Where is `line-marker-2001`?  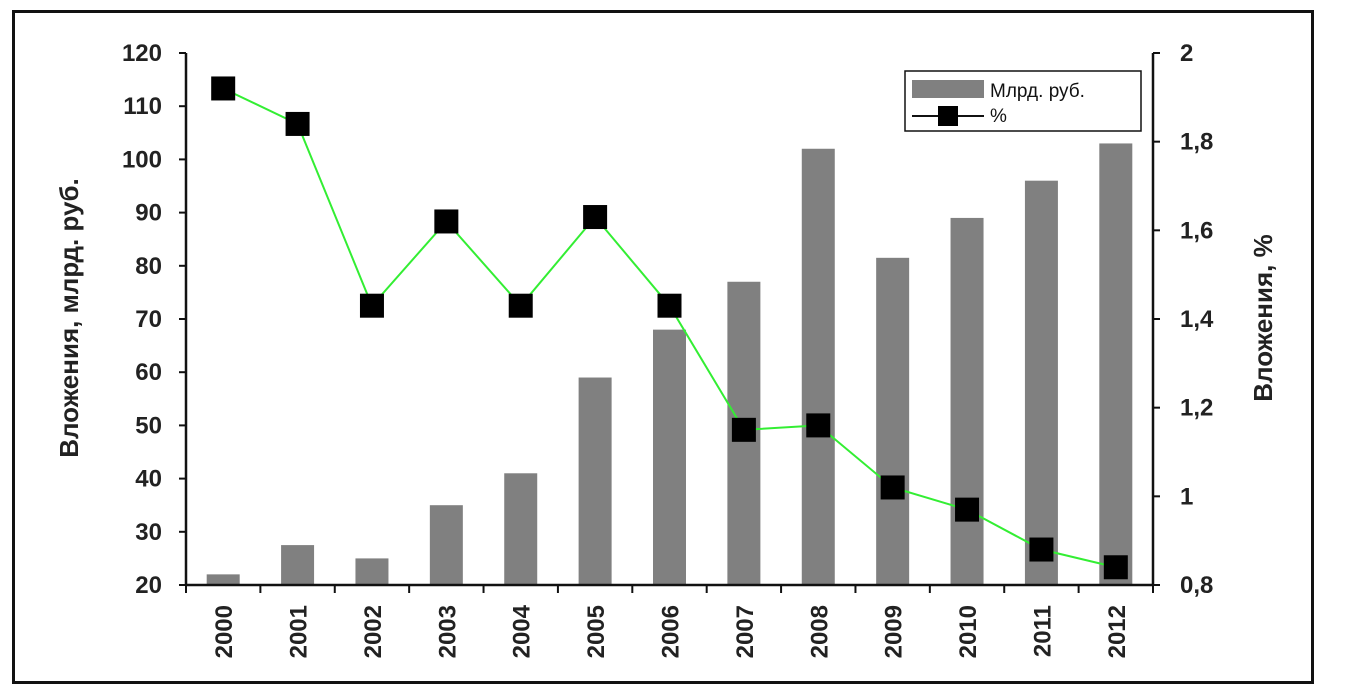 line-marker-2001 is located at coordinates (297, 123).